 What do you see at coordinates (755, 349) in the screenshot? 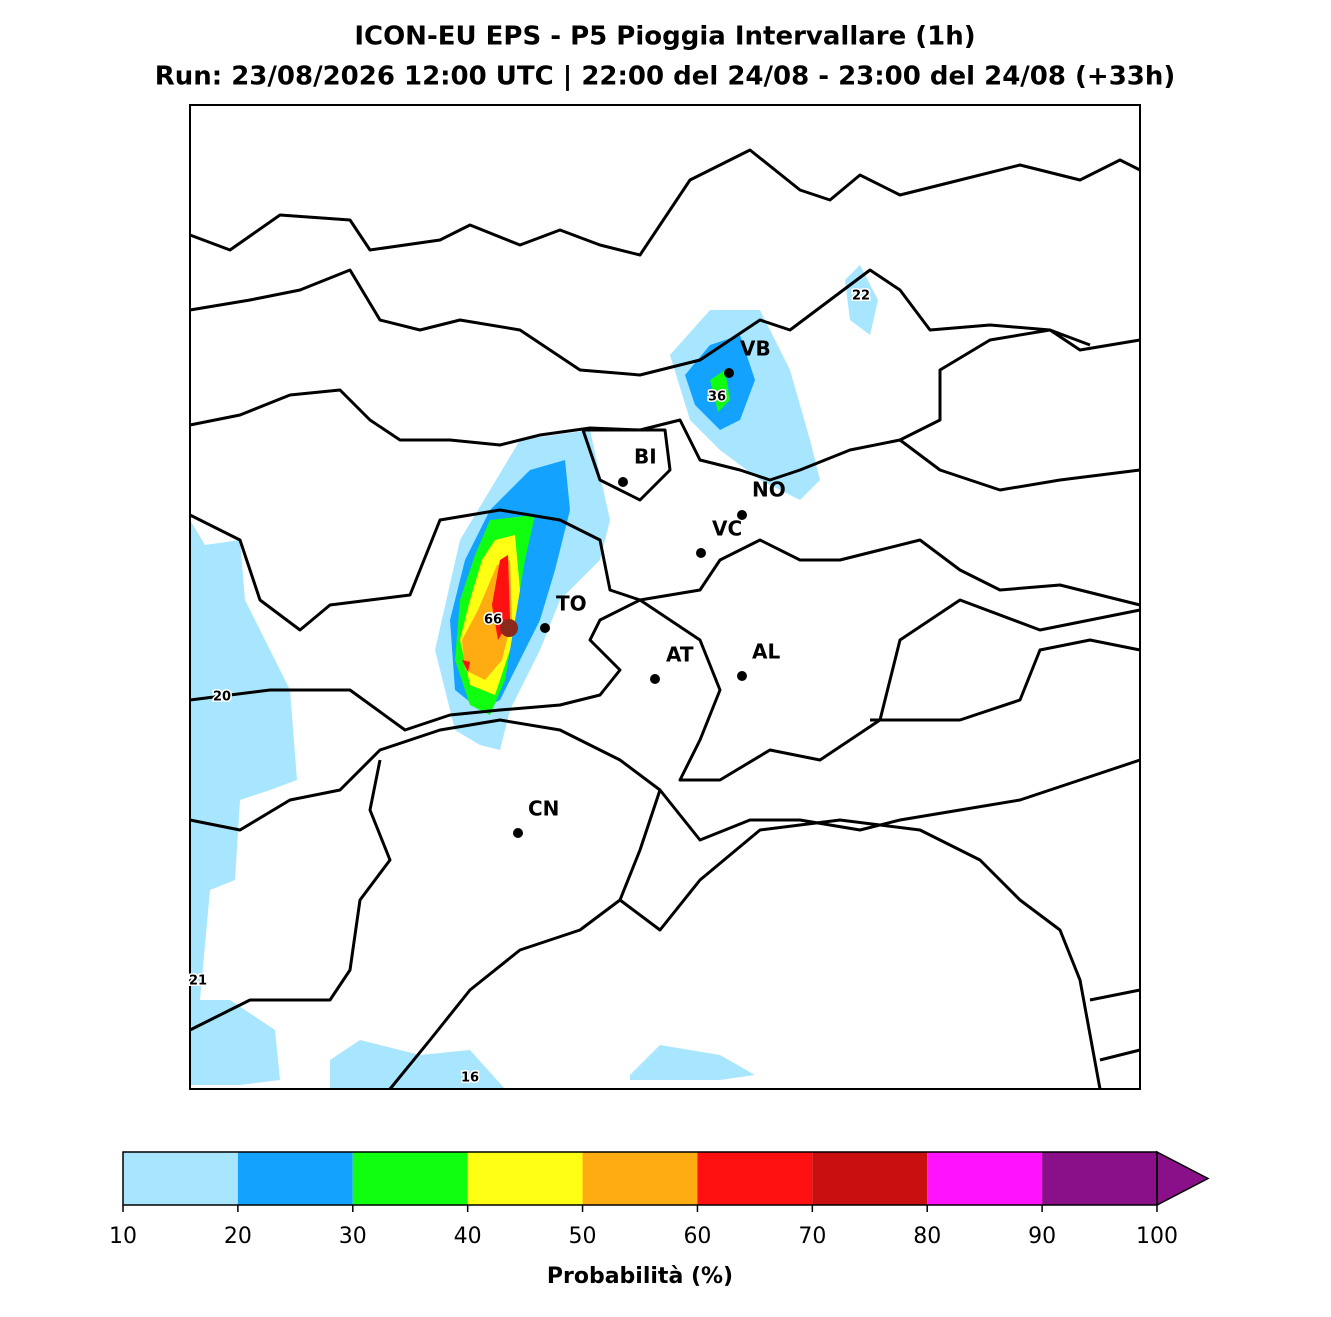
I see `city-label: VB` at bounding box center [755, 349].